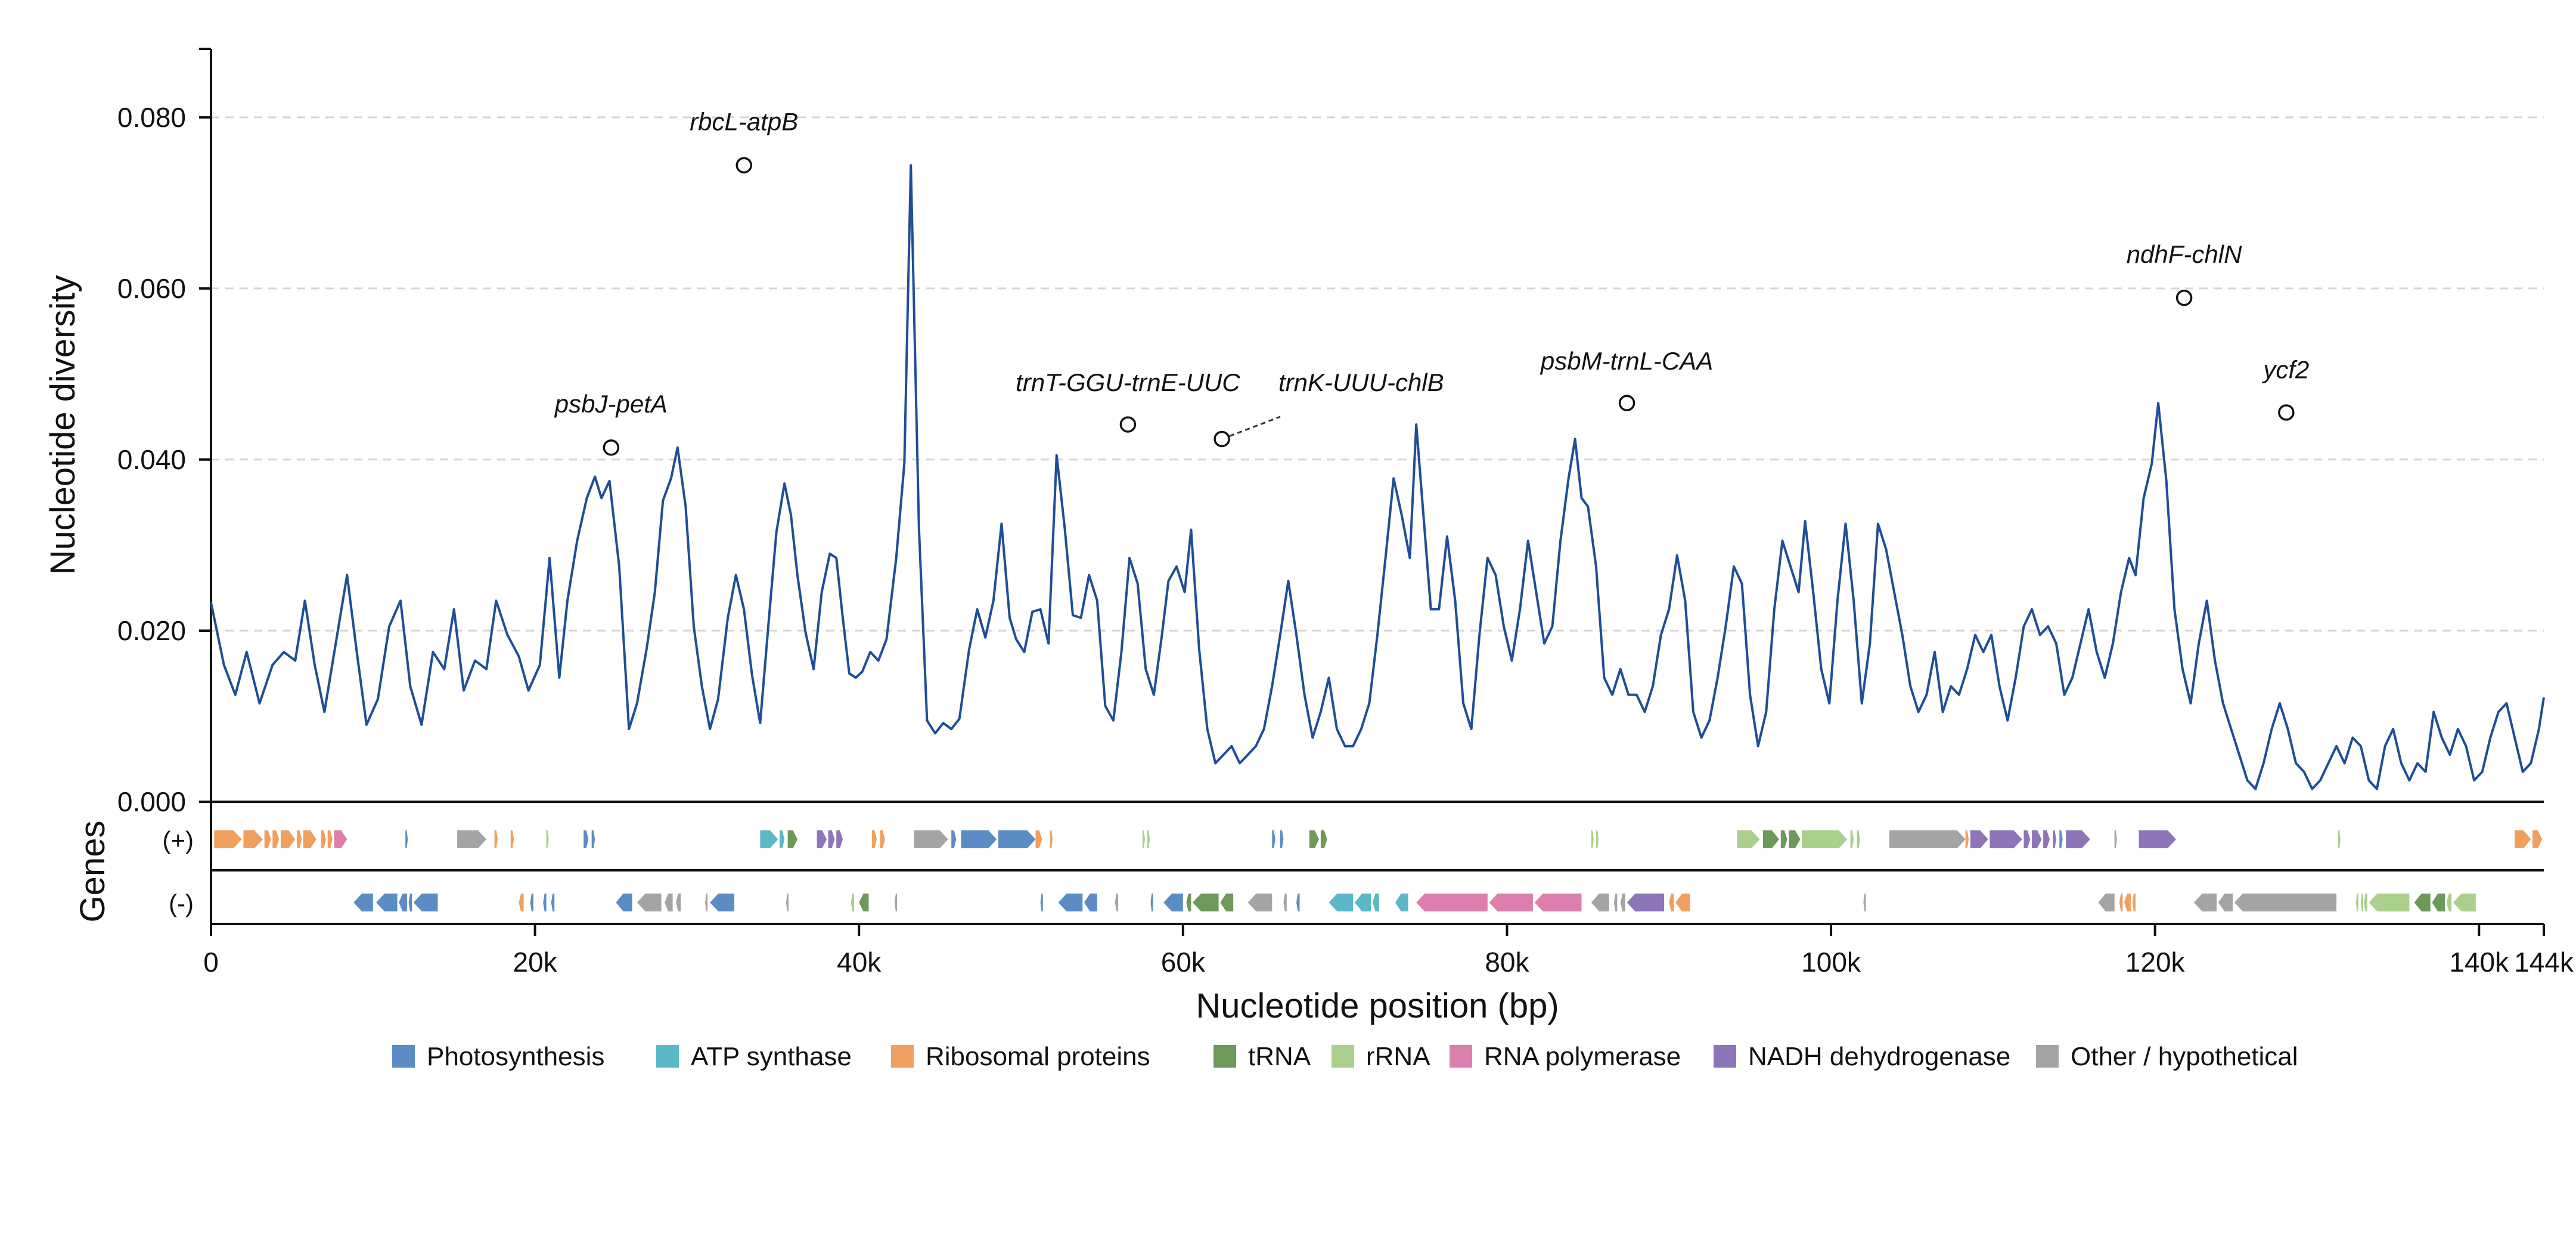 Image resolution: width=2576 pixels, height=1253 pixels. I want to click on peak-label: trnK-UUU-chlB, so click(1361, 382).